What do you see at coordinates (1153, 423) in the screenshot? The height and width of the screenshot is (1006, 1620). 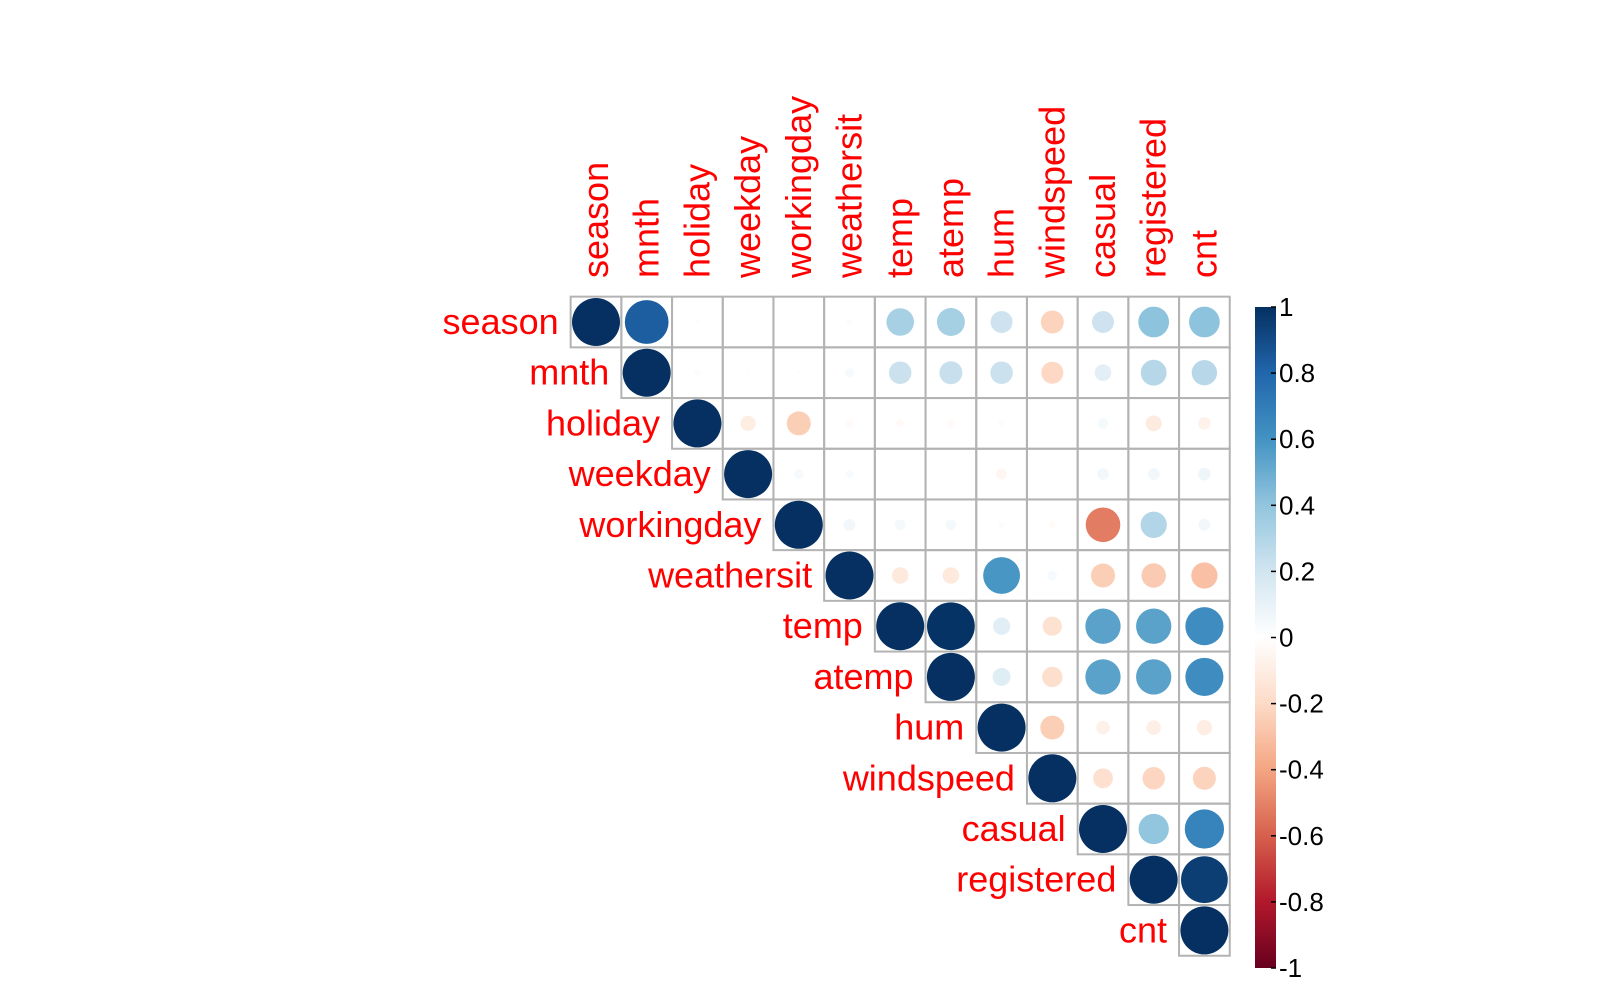 I see `corr-circle-holiday-registered` at bounding box center [1153, 423].